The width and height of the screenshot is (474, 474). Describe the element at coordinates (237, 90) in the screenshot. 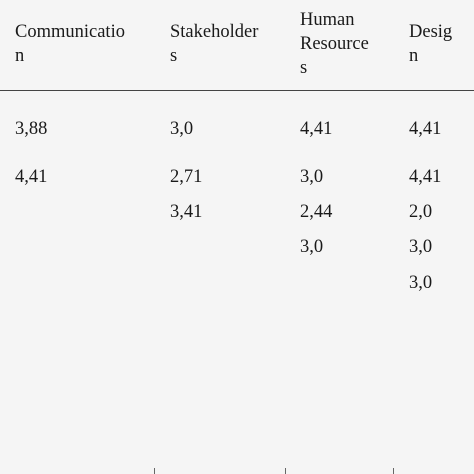

I see `header-rule` at that location.